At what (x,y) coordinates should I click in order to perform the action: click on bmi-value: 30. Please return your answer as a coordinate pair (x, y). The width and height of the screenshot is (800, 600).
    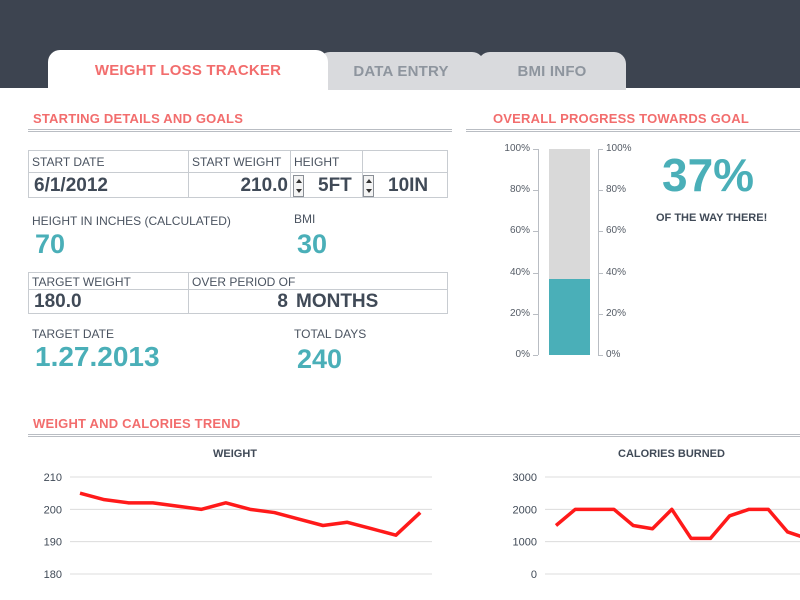
    Looking at the image, I should click on (312, 244).